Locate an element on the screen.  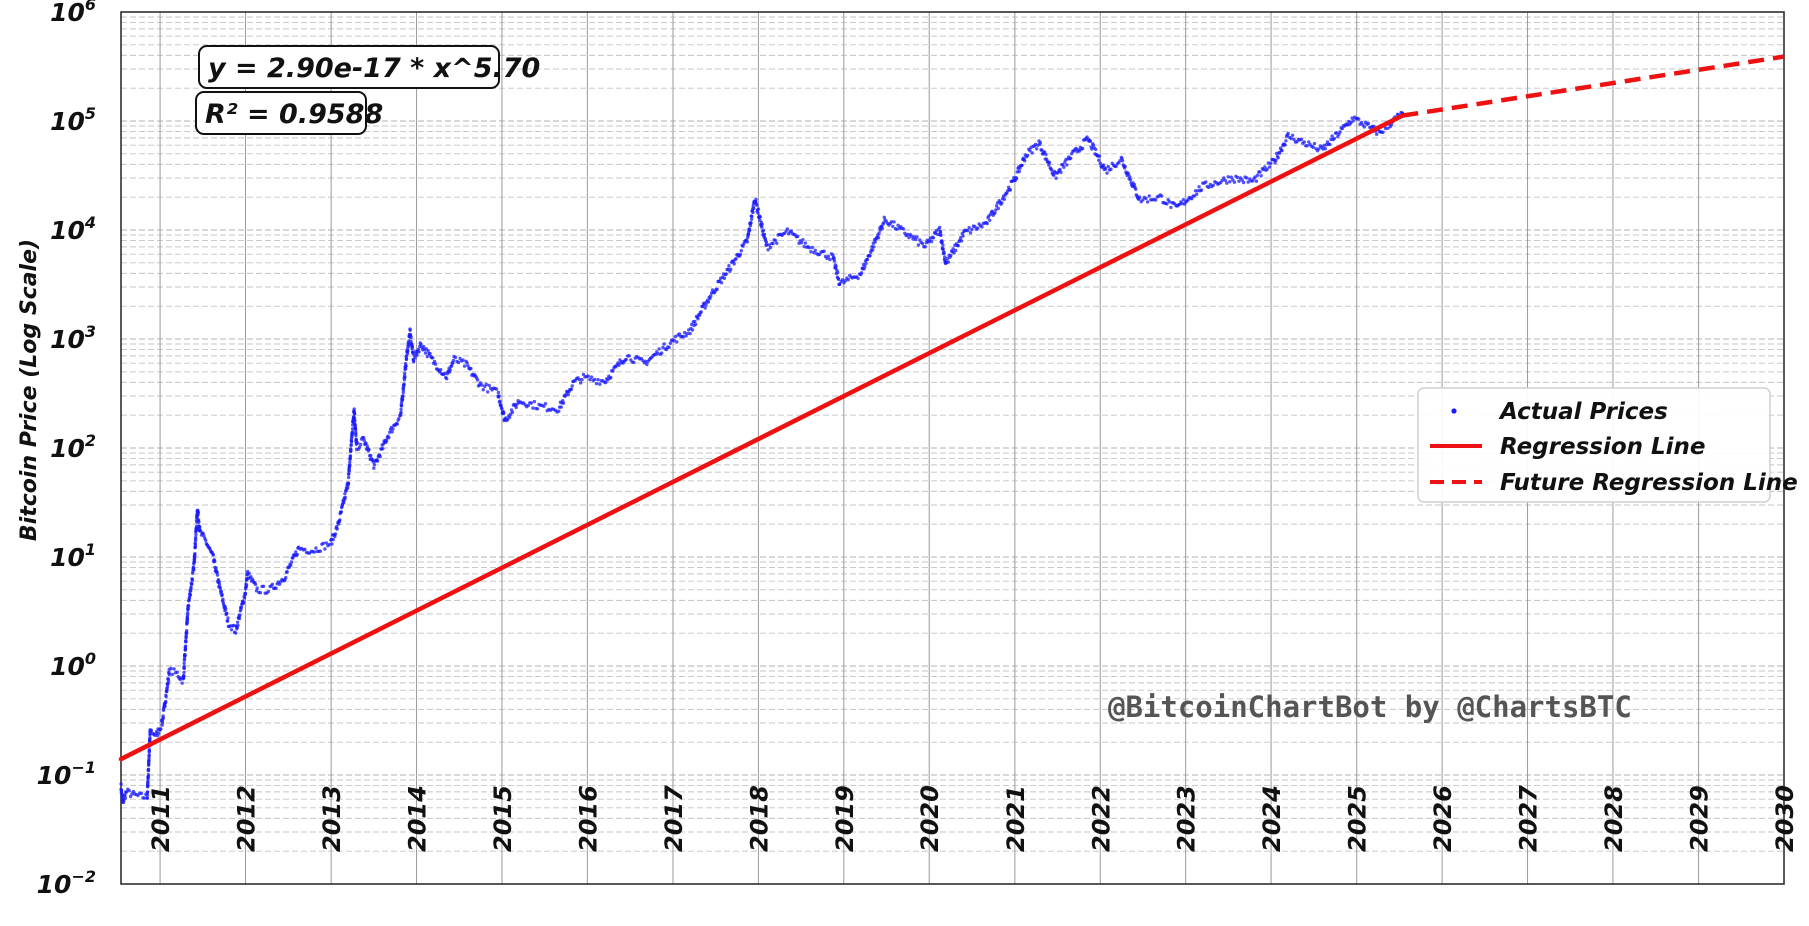
x-tick-label: 2014 is located at coordinates (418, 818).